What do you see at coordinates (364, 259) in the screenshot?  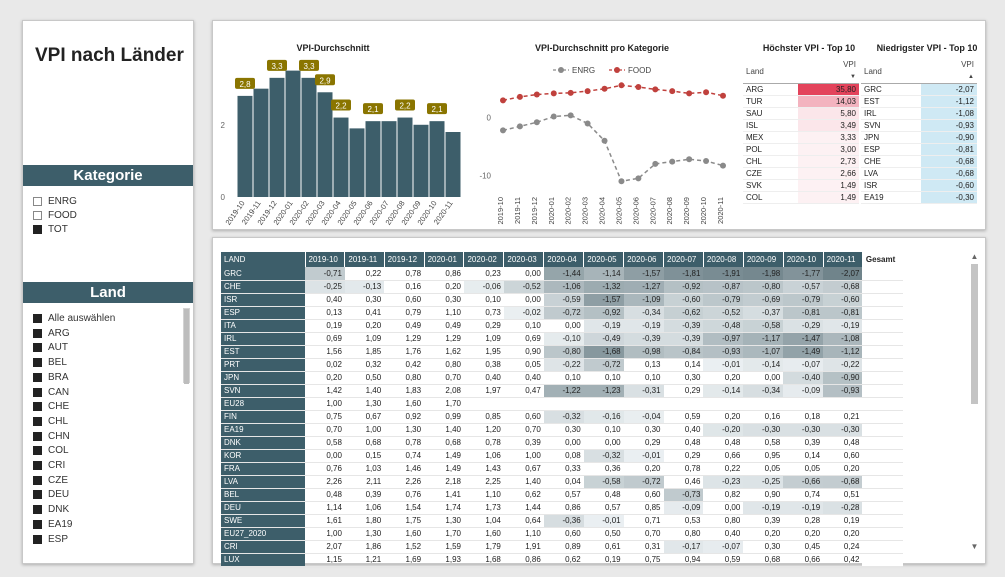 I see `column-header: 2019-11` at bounding box center [364, 259].